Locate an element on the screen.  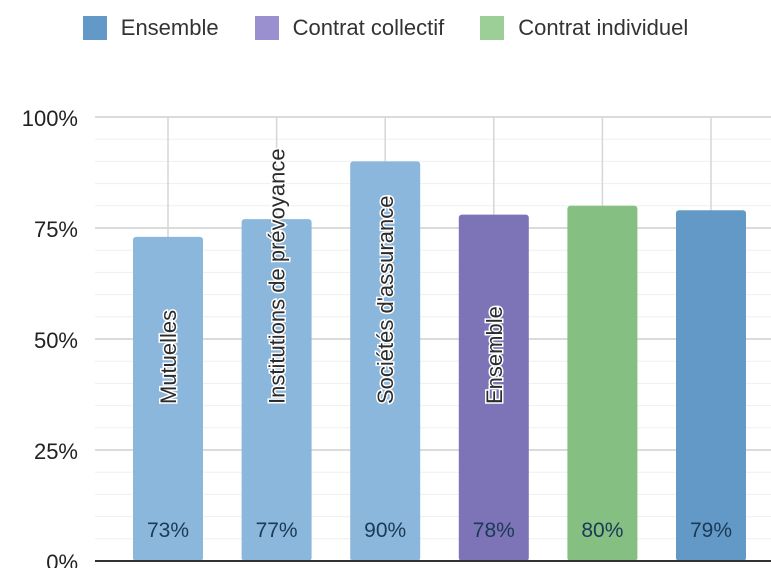
bar-data-label: 77% is located at coordinates (277, 530).